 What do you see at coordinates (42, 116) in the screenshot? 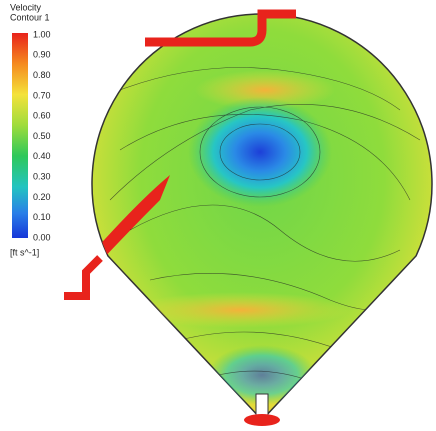
I see `legend-tick-label: 0.60` at bounding box center [42, 116].